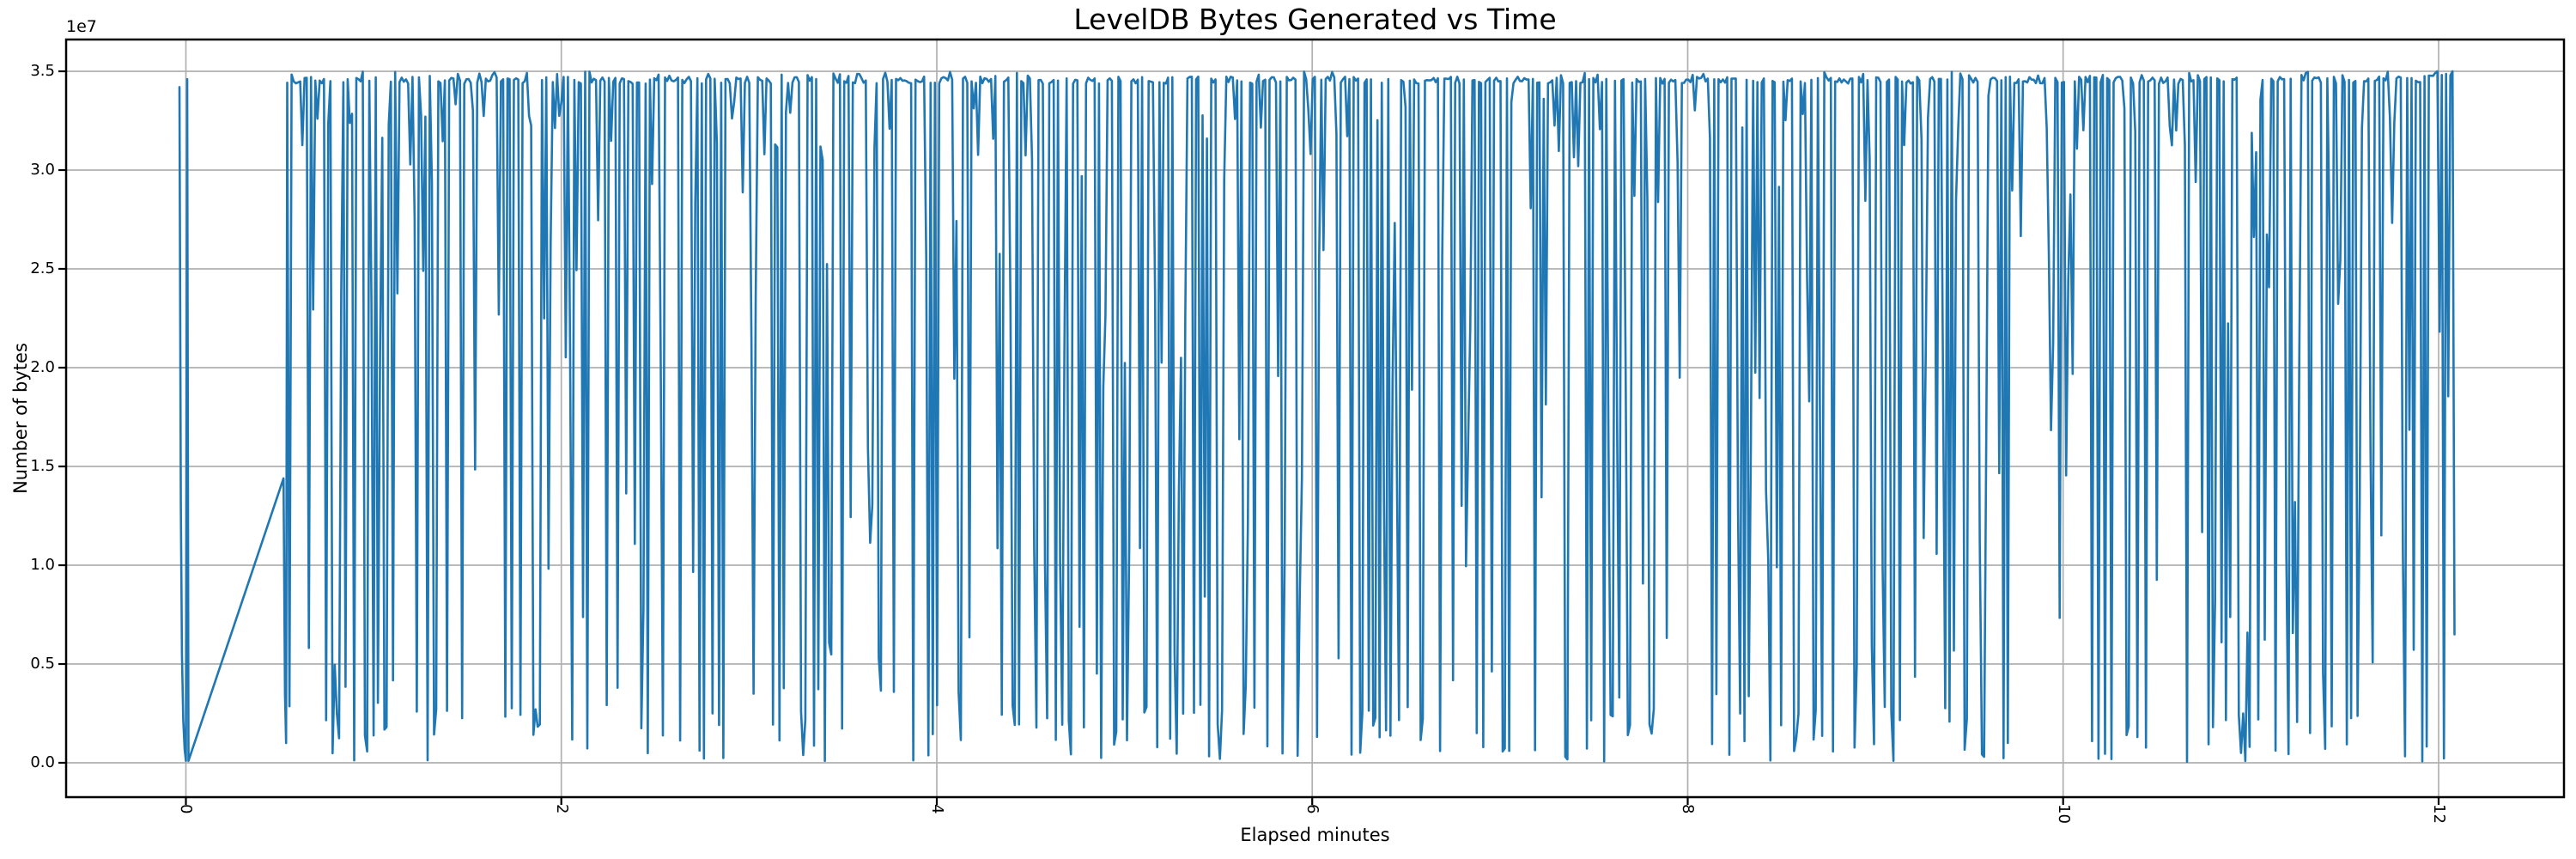 The width and height of the screenshot is (2576, 859). What do you see at coordinates (42, 268) in the screenshot?
I see `y-tick-label: 2.5` at bounding box center [42, 268].